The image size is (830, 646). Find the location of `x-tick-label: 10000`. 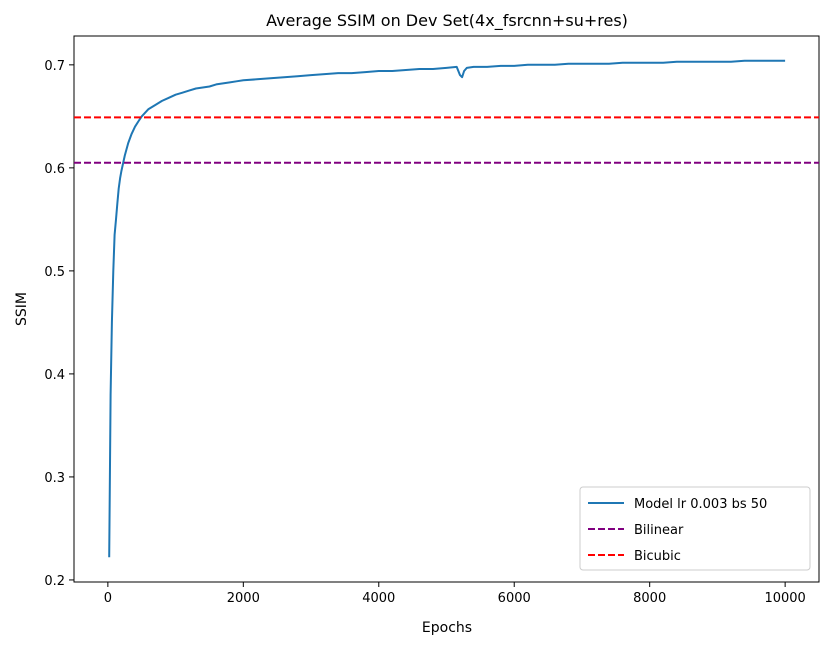

x-tick-label: 10000 is located at coordinates (784, 598).